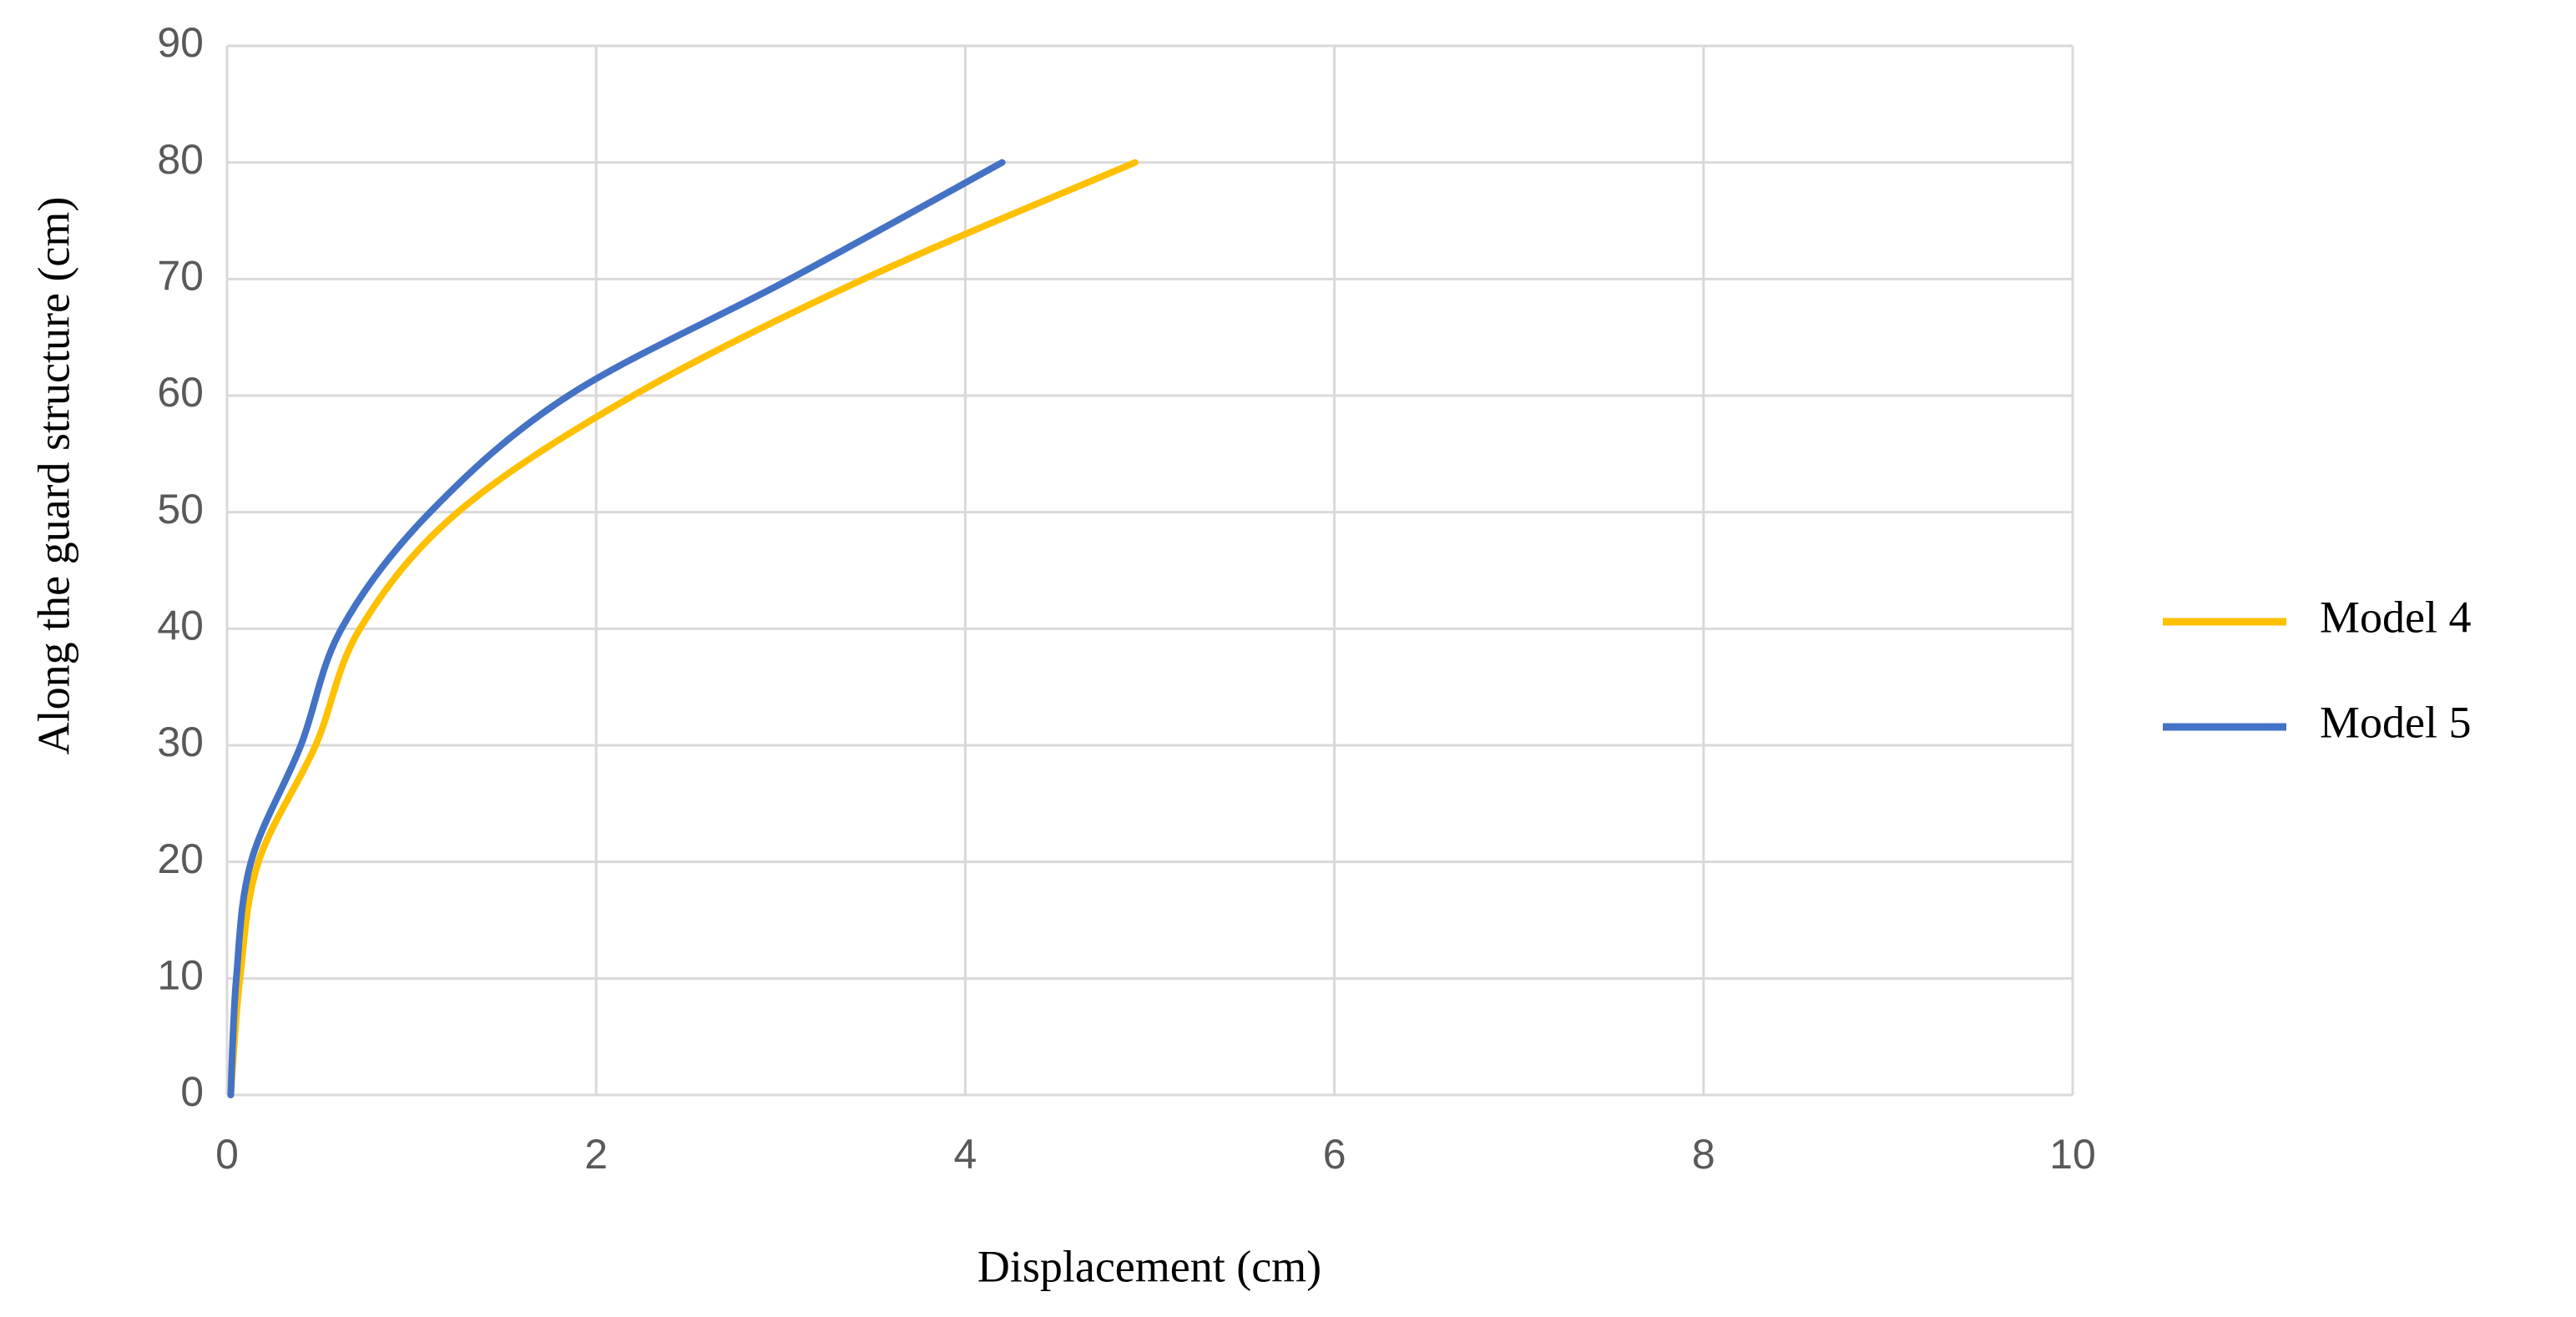 Image resolution: width=2576 pixels, height=1317 pixels. What do you see at coordinates (2396, 722) in the screenshot?
I see `legend-label: Model 5` at bounding box center [2396, 722].